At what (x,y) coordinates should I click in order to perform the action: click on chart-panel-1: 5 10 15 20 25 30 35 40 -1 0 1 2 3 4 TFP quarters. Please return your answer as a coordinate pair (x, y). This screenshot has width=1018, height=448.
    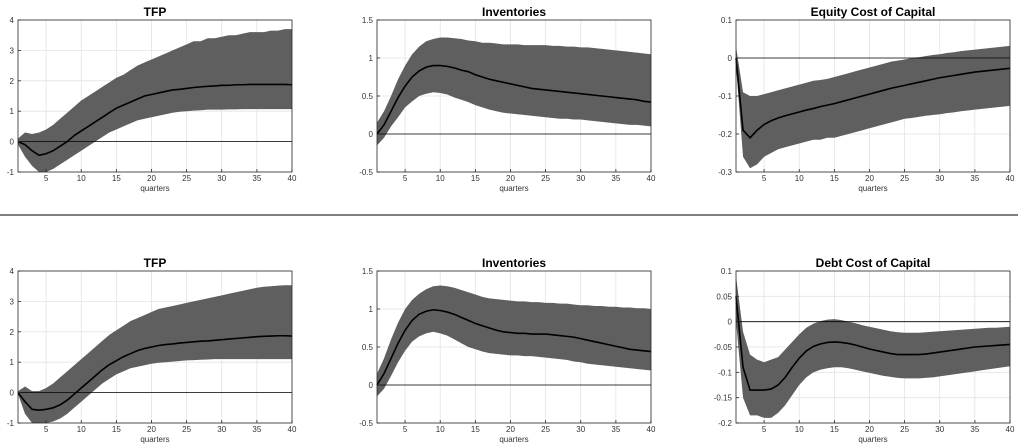
    Looking at the image, I should click on (152, 99).